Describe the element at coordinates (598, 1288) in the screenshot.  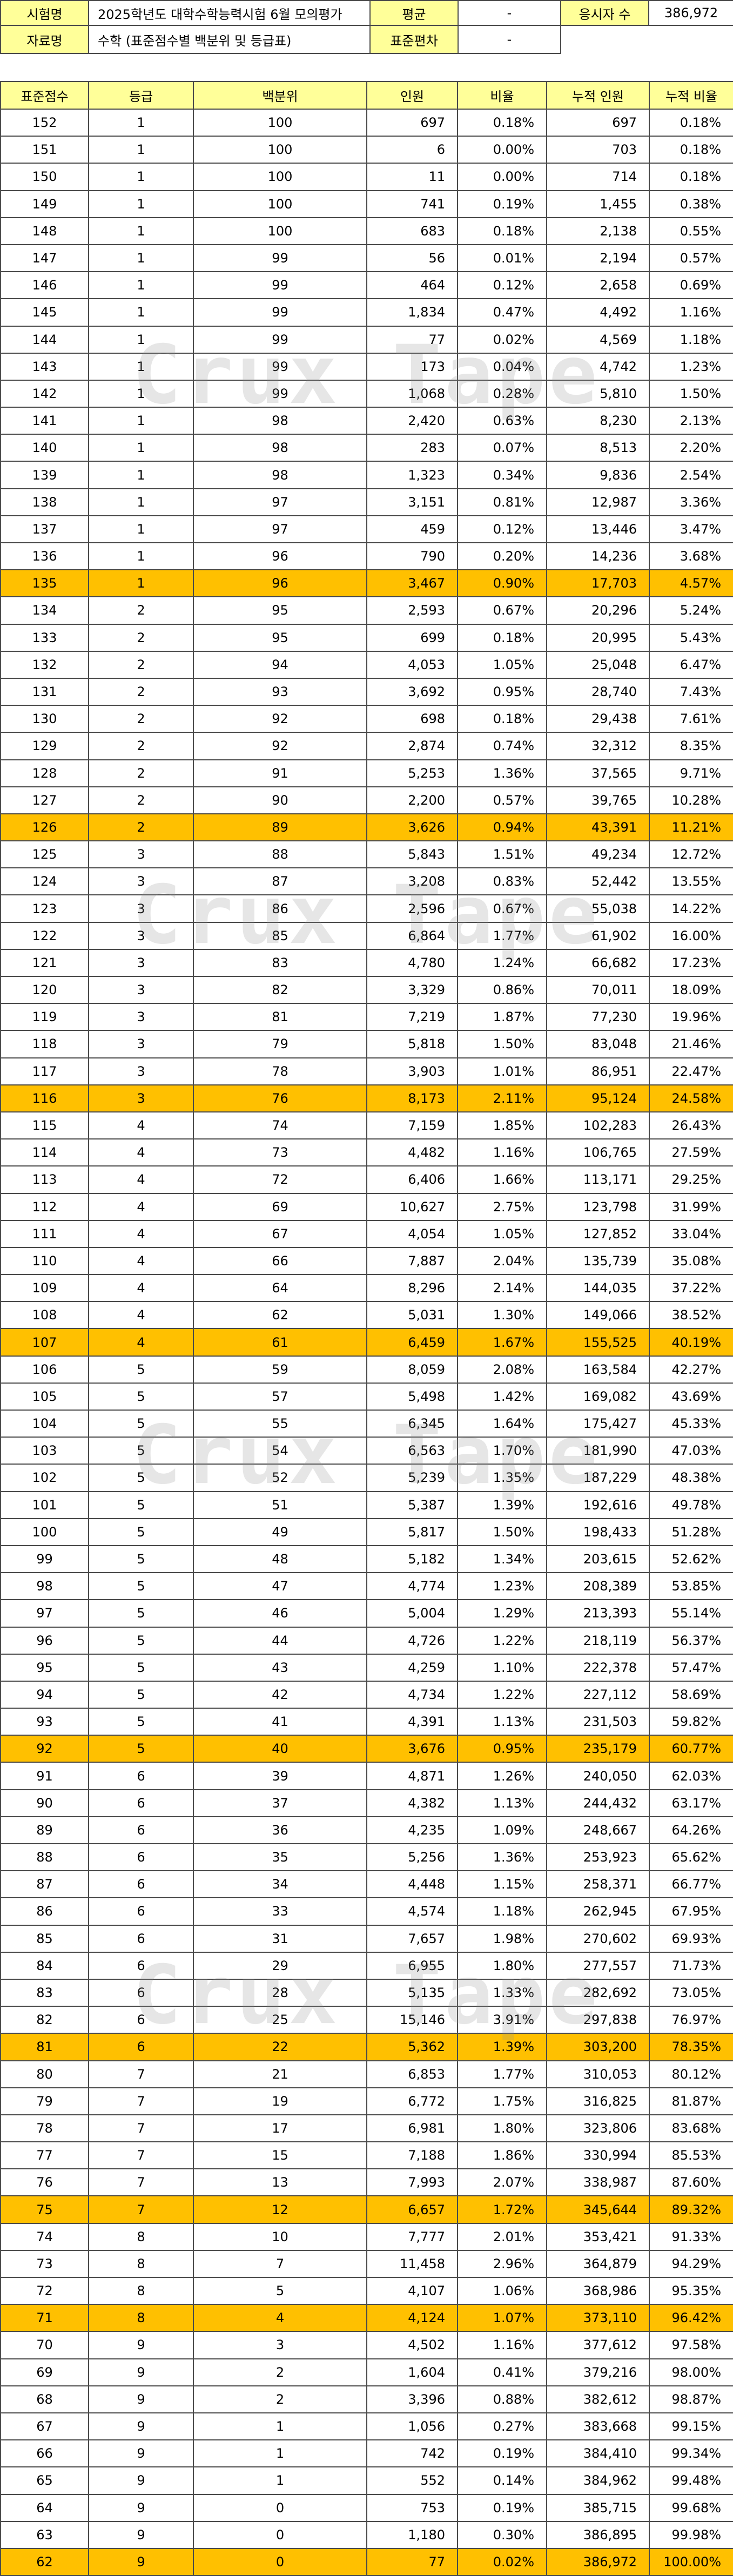
I see `table-cell: 144,035` at that location.